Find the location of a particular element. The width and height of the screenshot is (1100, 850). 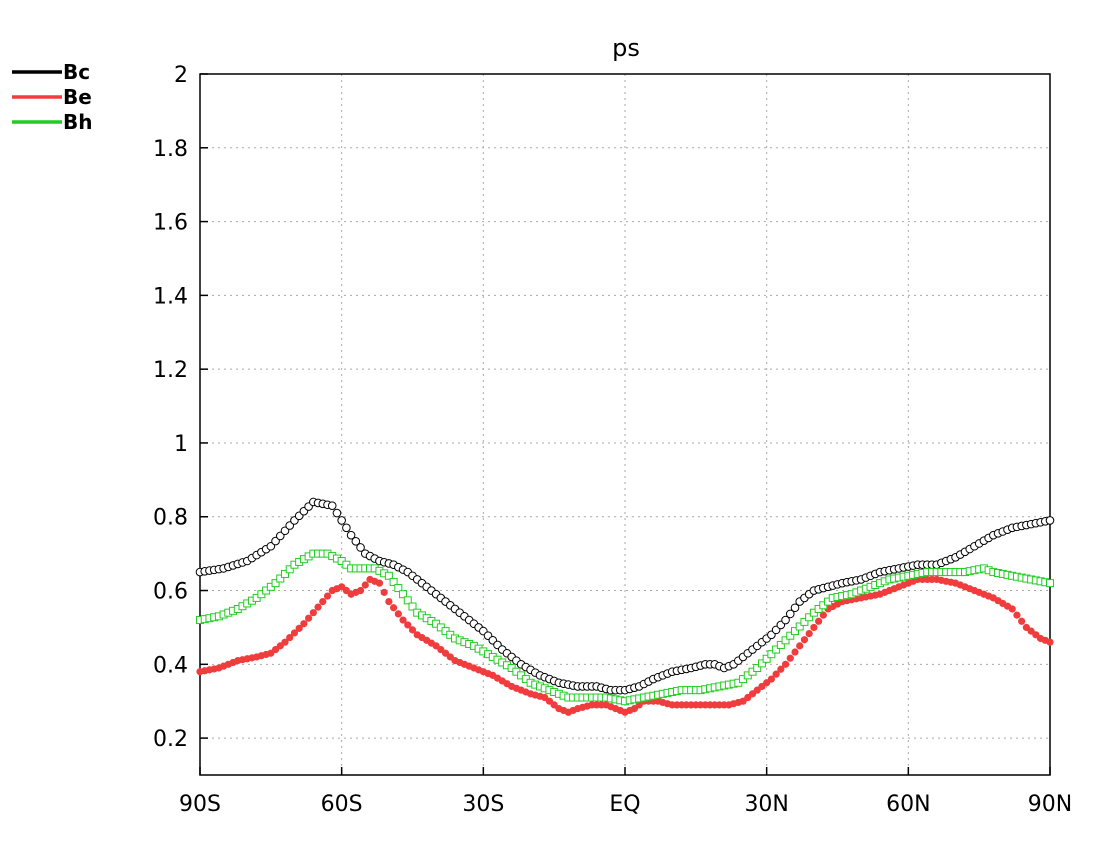

legend-item-be: Be is located at coordinates (52, 97).